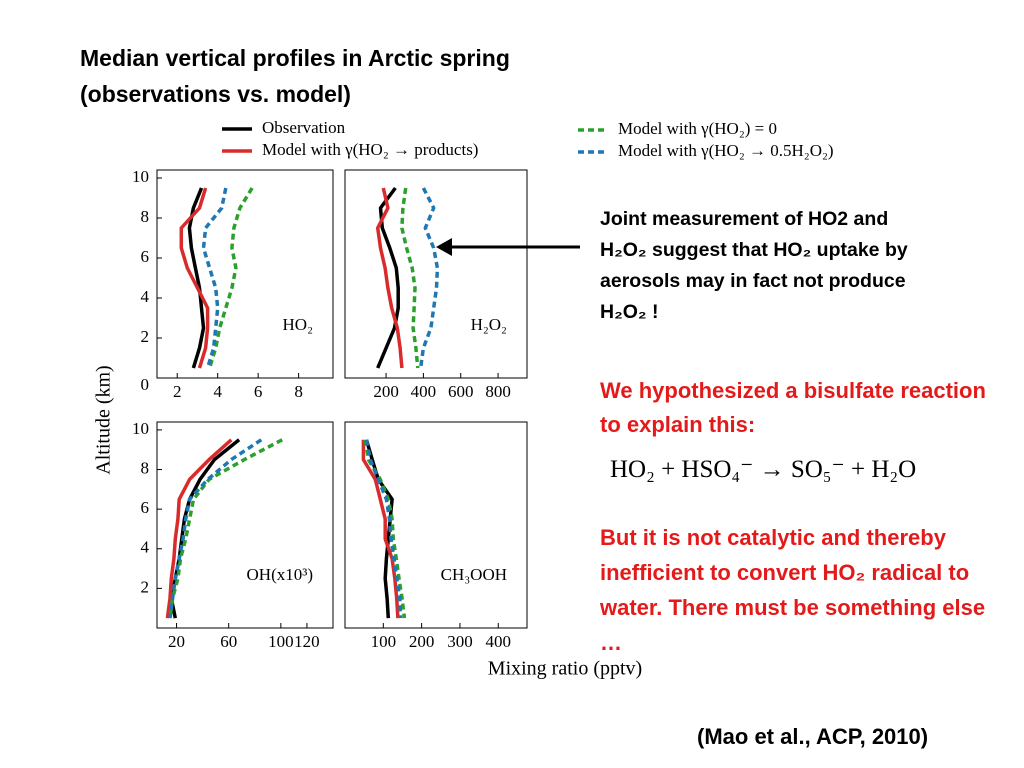  What do you see at coordinates (565, 669) in the screenshot?
I see `x-axis-title: Mixing ratio (pptv)` at bounding box center [565, 669].